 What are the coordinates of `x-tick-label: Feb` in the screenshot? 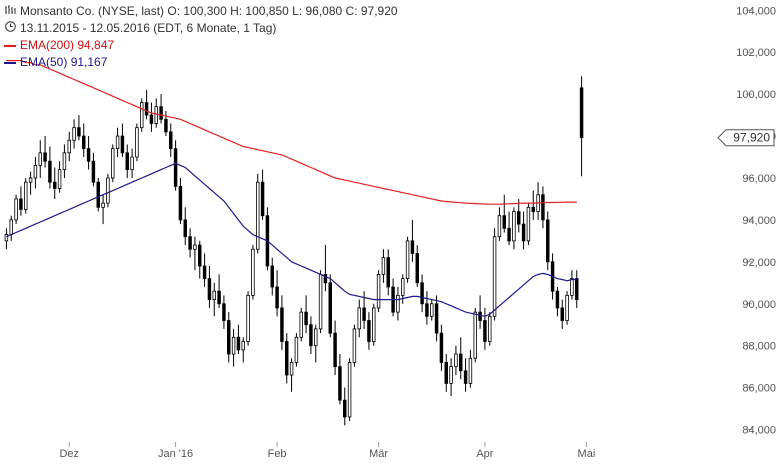 It's located at (277, 454).